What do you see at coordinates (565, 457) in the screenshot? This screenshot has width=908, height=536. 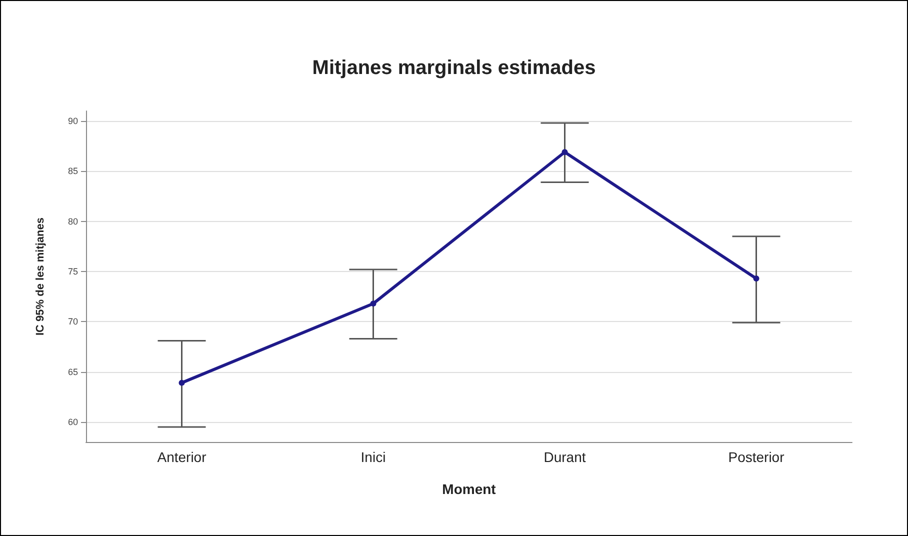 I see `x-tick-label: Durant` at bounding box center [565, 457].